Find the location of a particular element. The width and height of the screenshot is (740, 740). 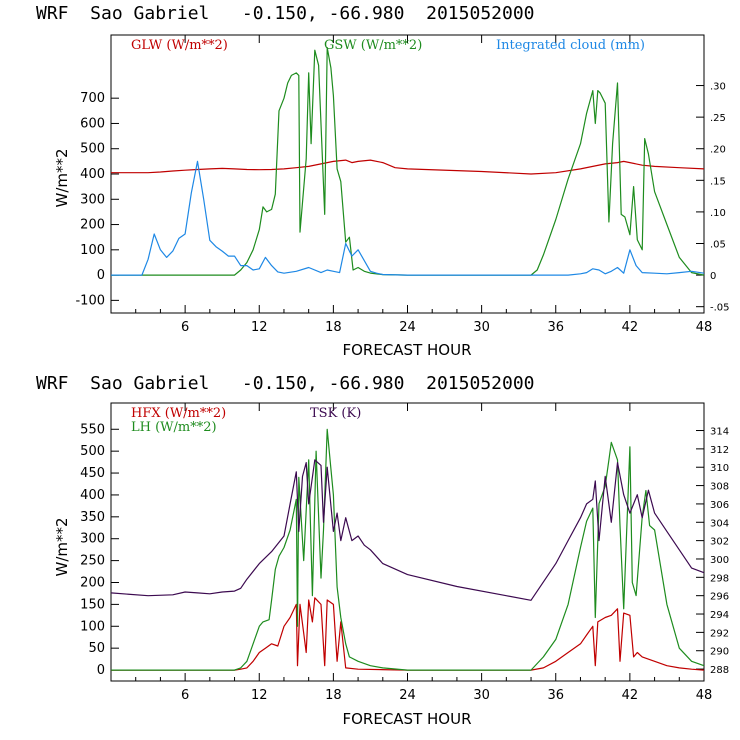

y2-tick-label: 302 is located at coordinates (719, 542).